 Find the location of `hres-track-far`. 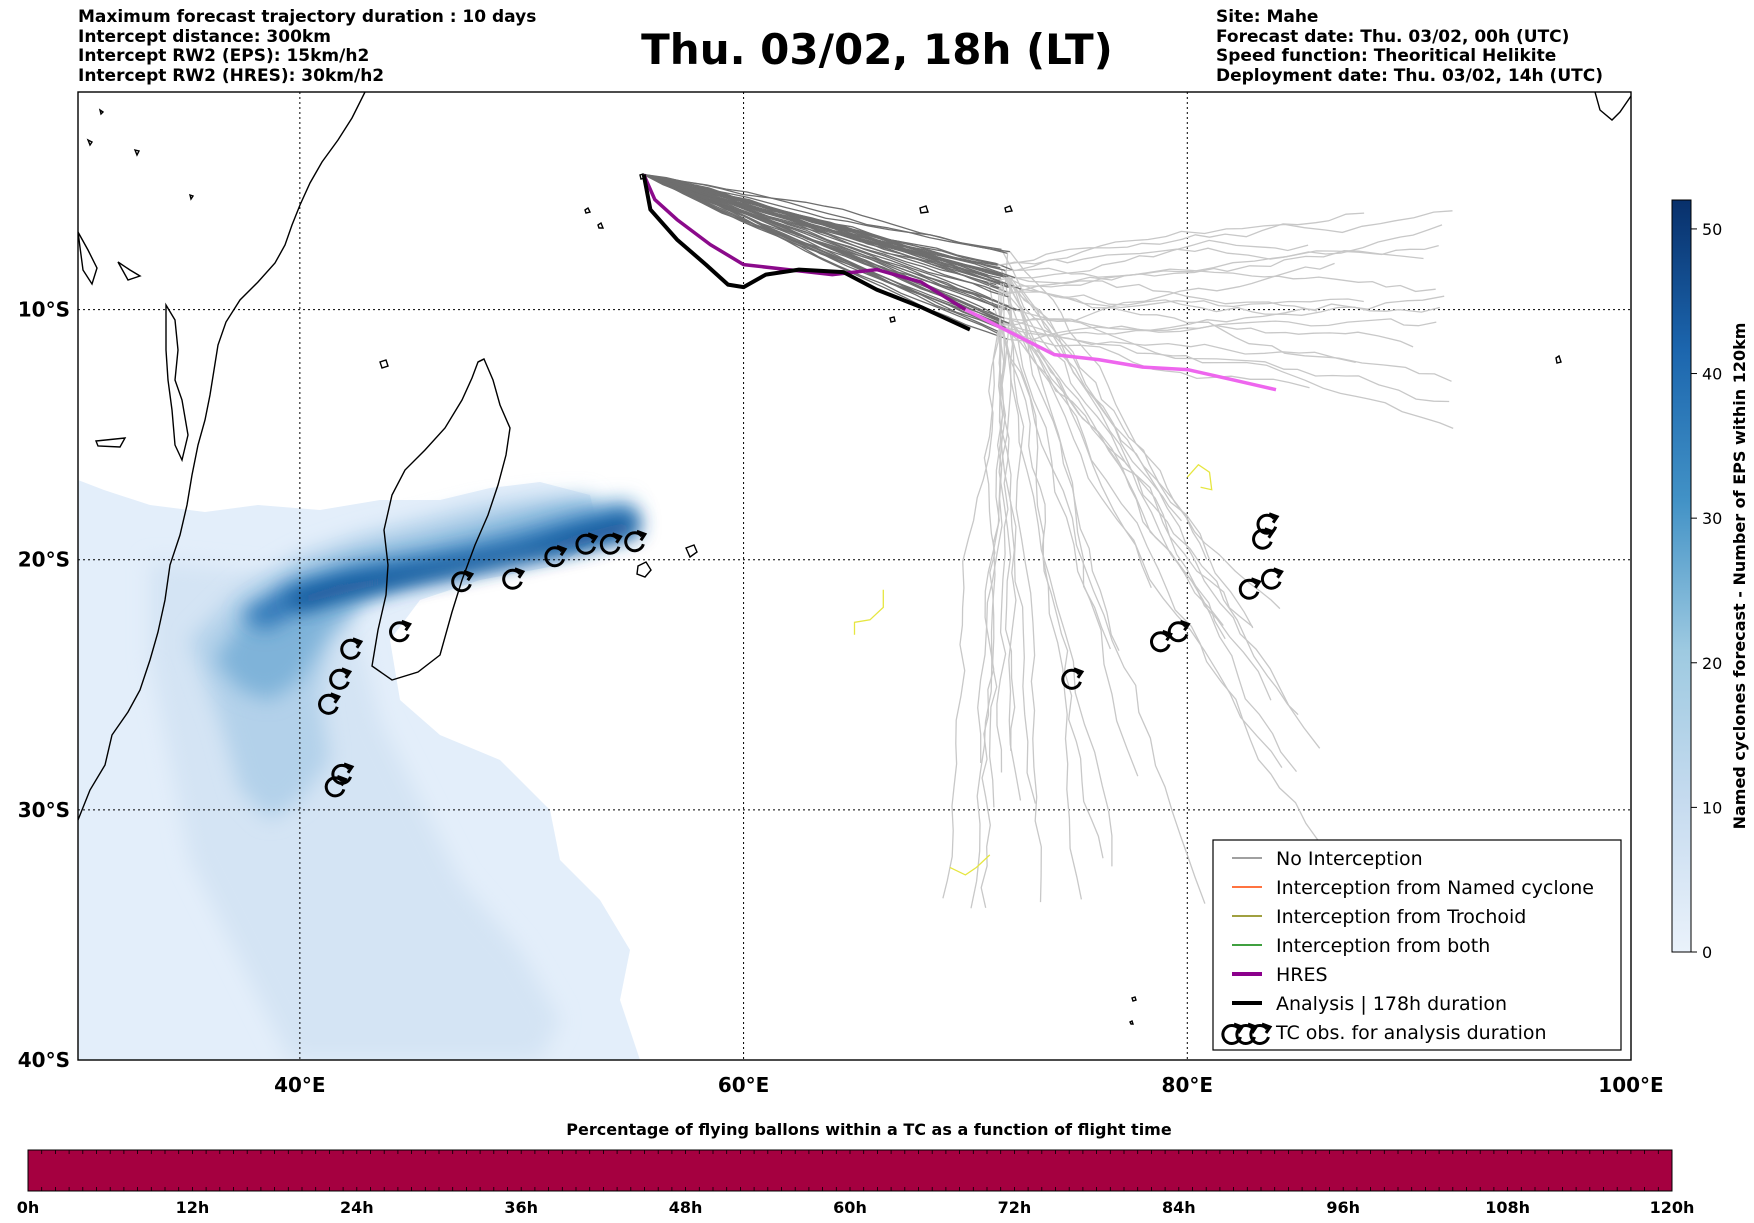

hres-track-far is located at coordinates (1120, 350).